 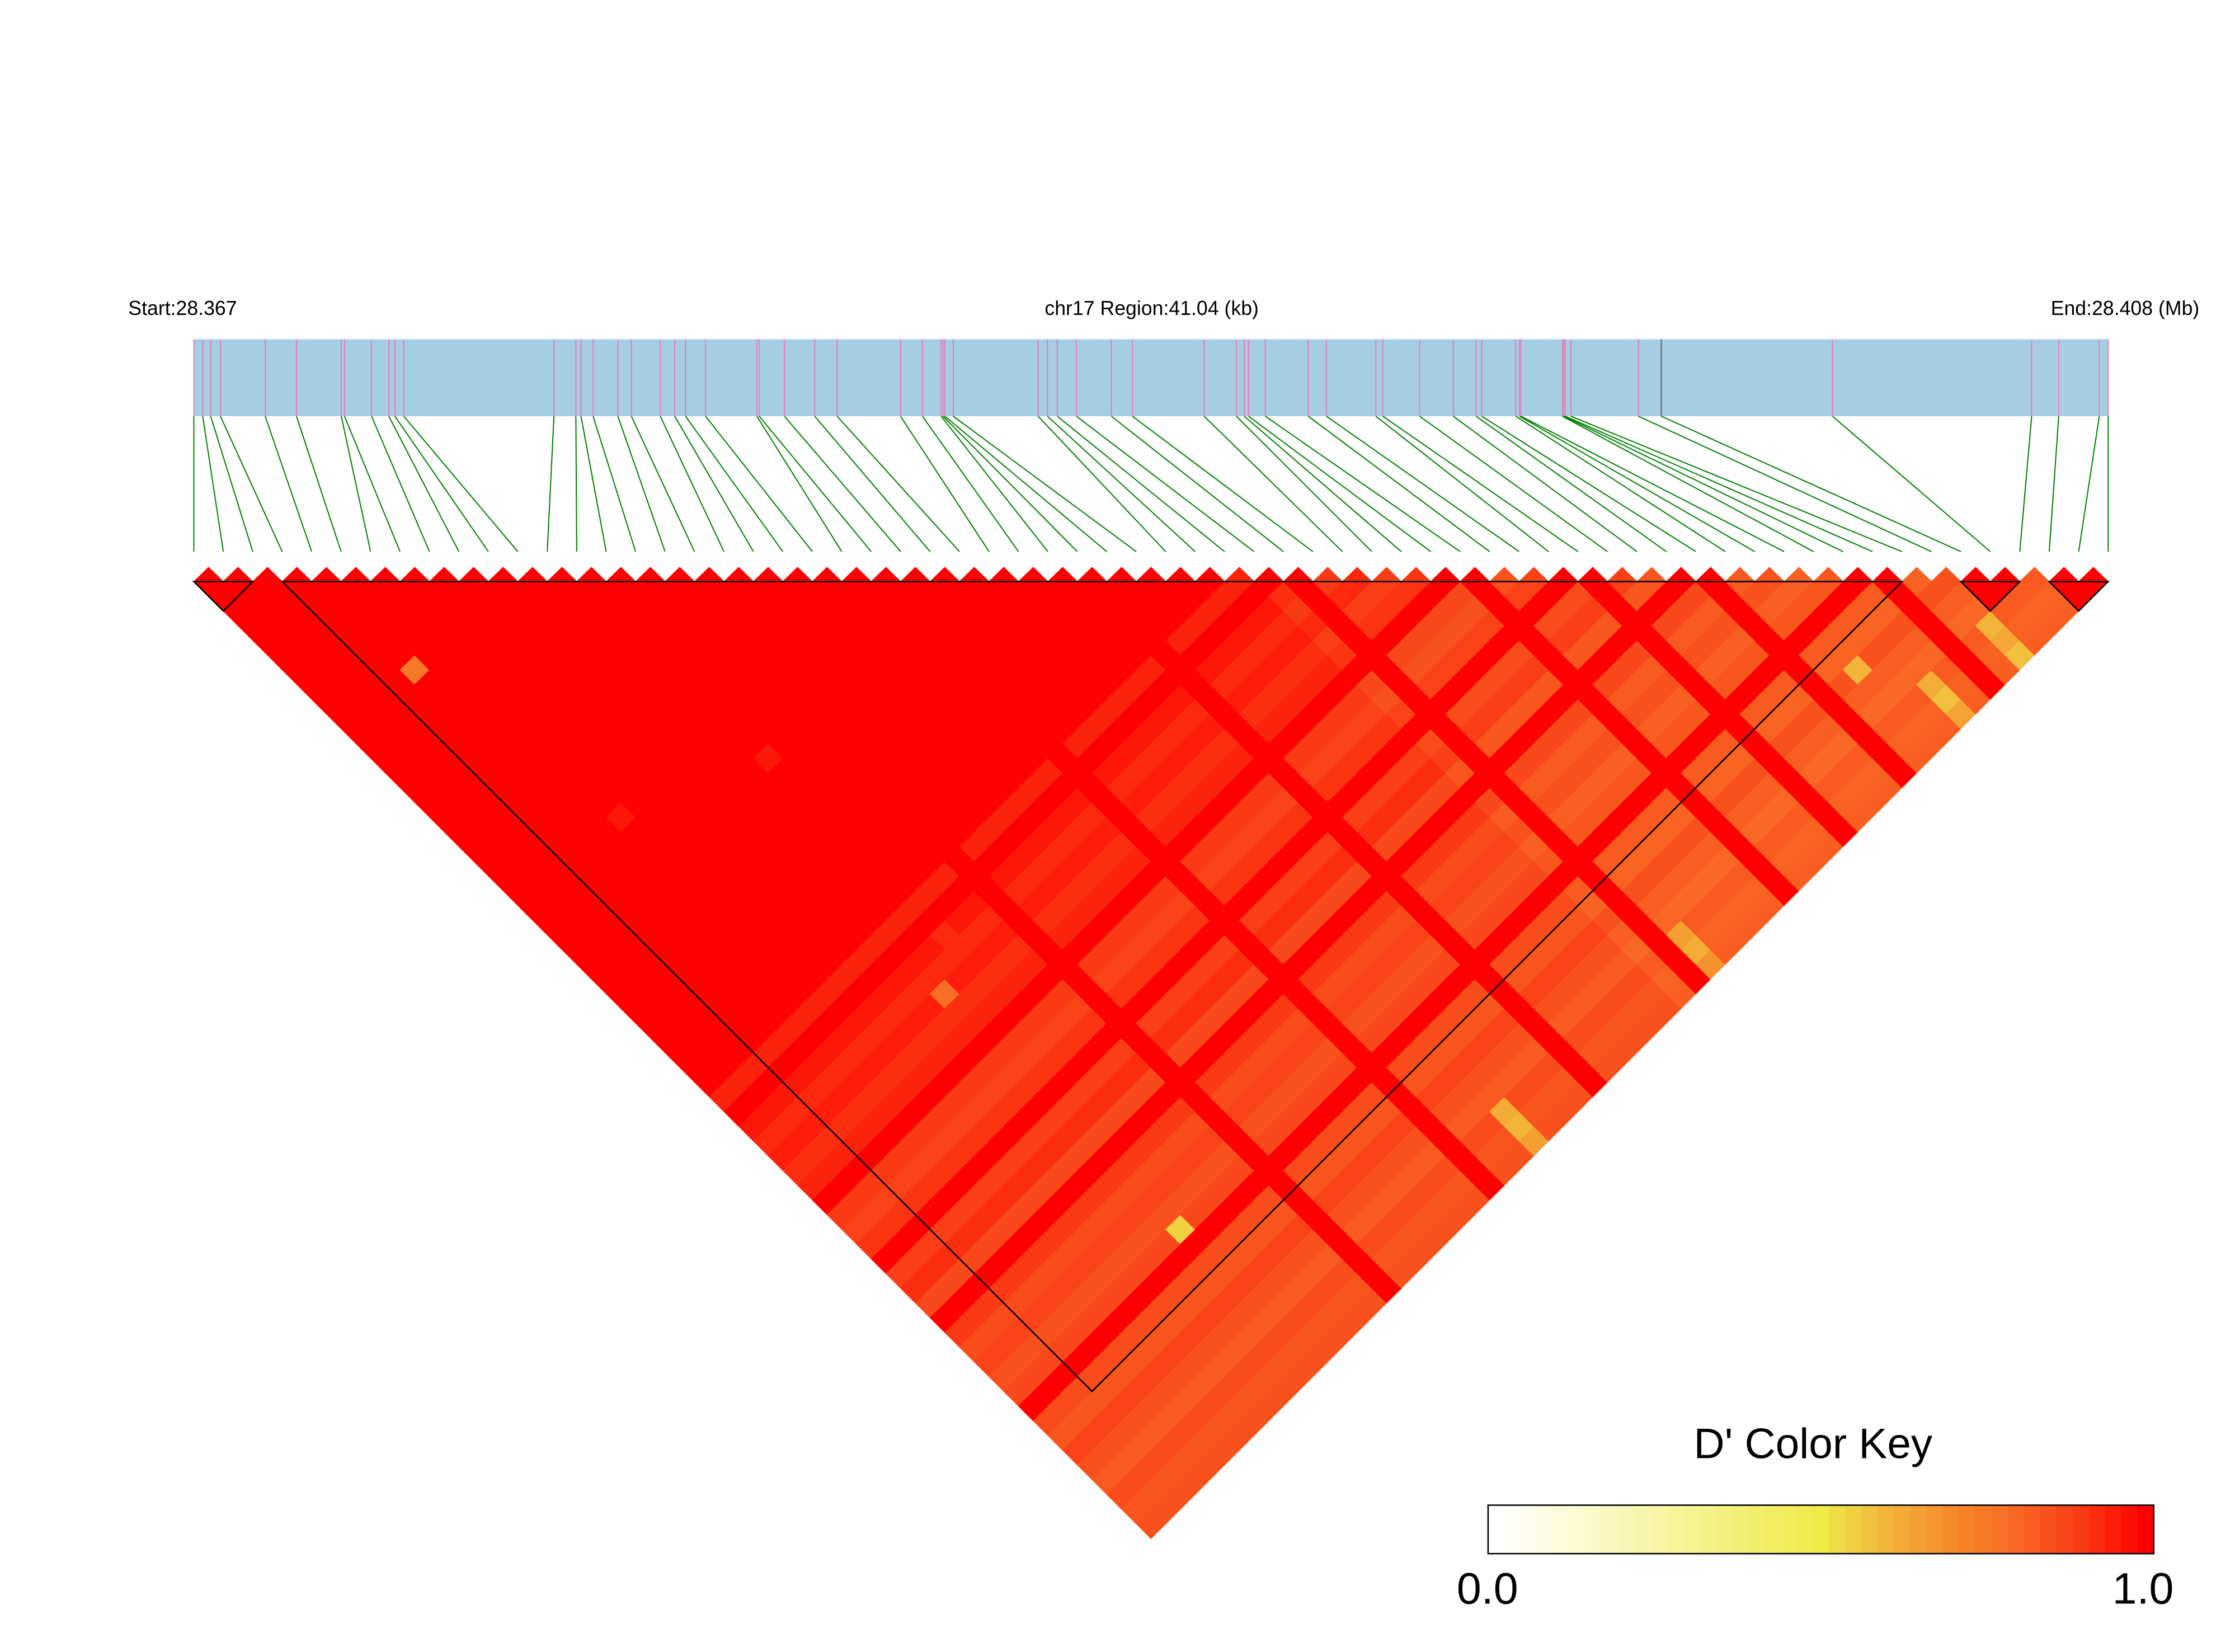 I want to click on color-key-steps, so click(x=1821, y=1529).